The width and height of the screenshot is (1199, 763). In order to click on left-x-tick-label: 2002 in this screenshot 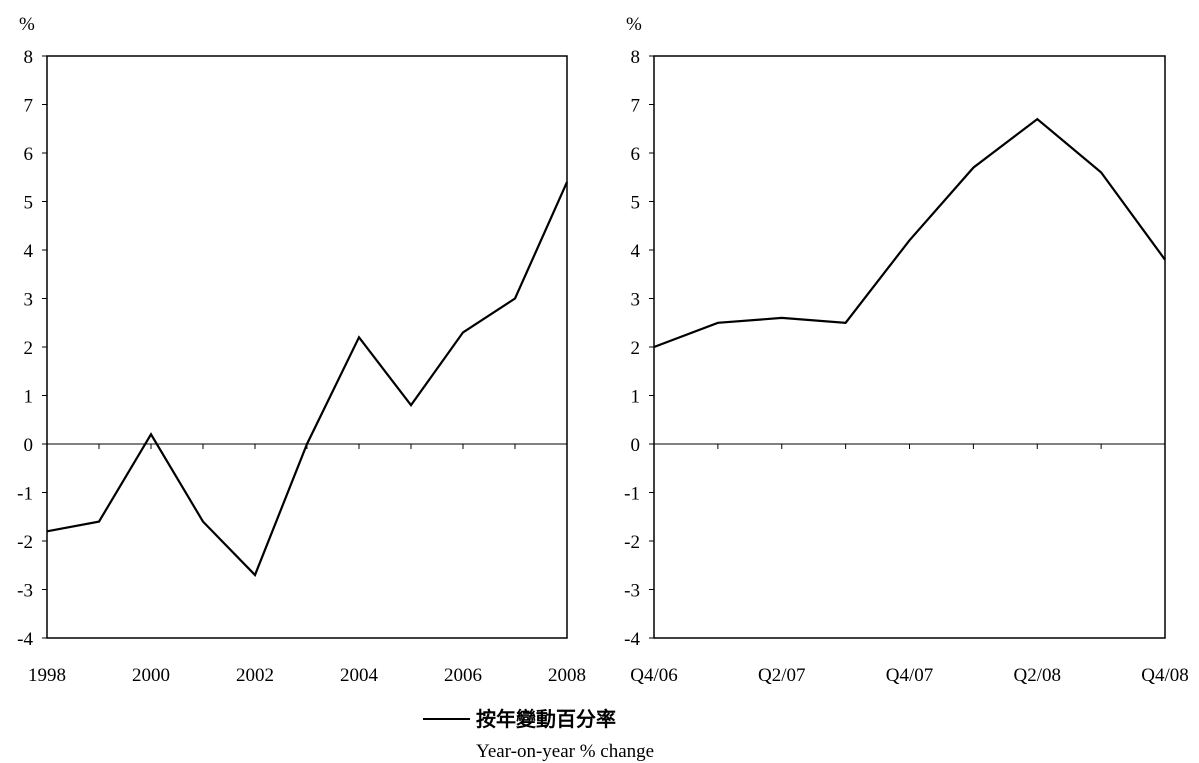, I will do `click(255, 675)`.